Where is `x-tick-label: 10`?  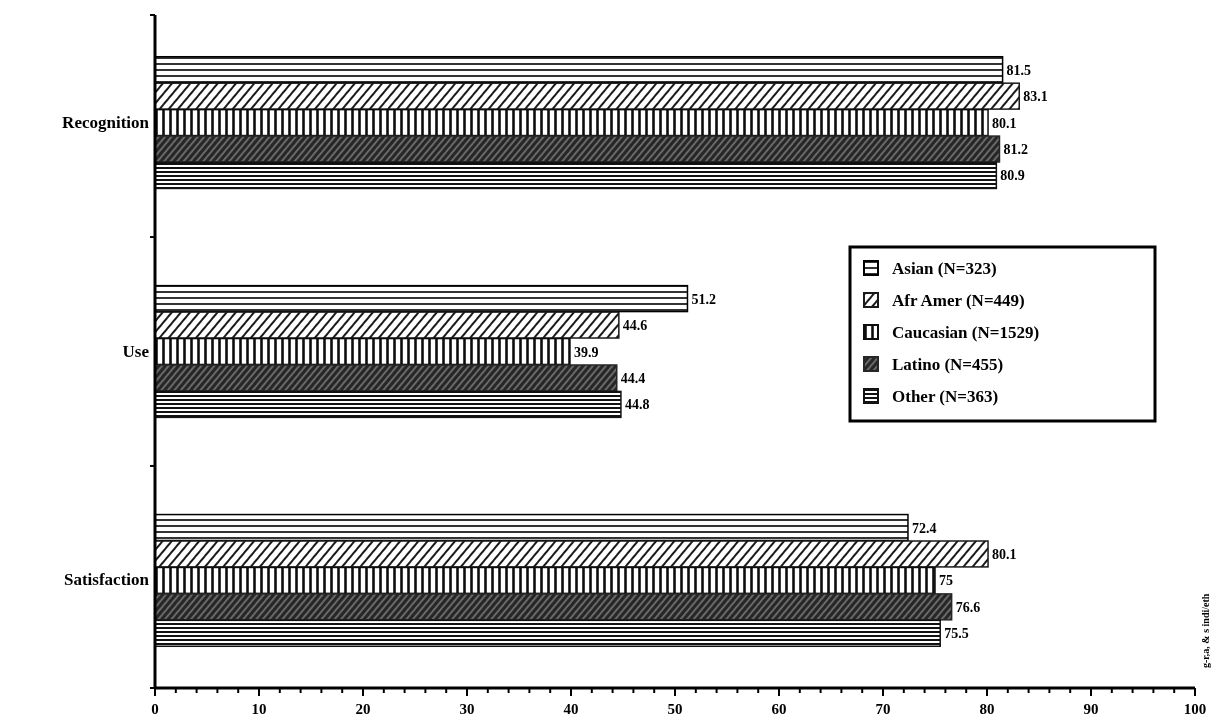
x-tick-label: 10 is located at coordinates (259, 709).